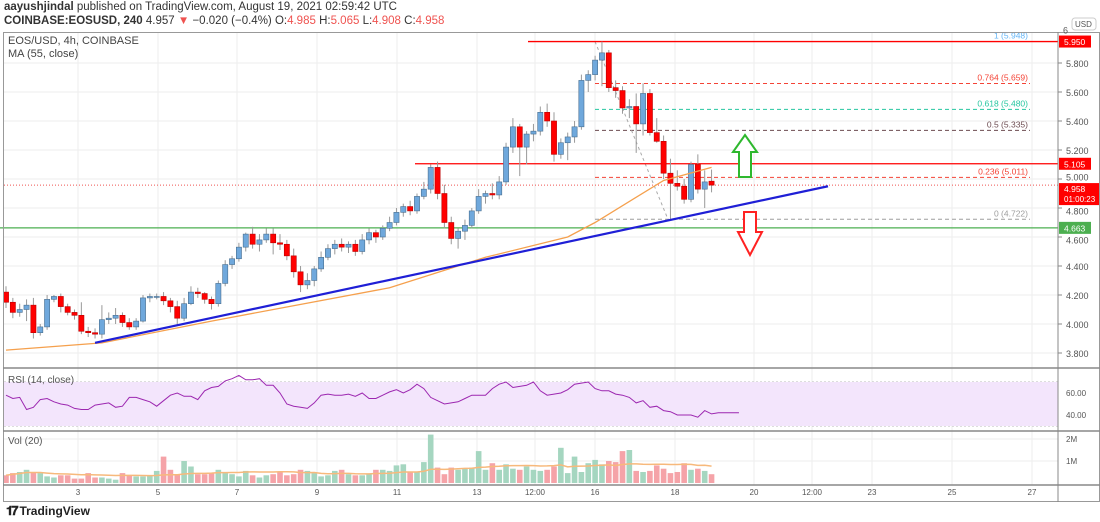 The image size is (1100, 522). What do you see at coordinates (48, 511) in the screenshot?
I see `tradingview-logo: 𝟏𝟕 TradingView` at bounding box center [48, 511].